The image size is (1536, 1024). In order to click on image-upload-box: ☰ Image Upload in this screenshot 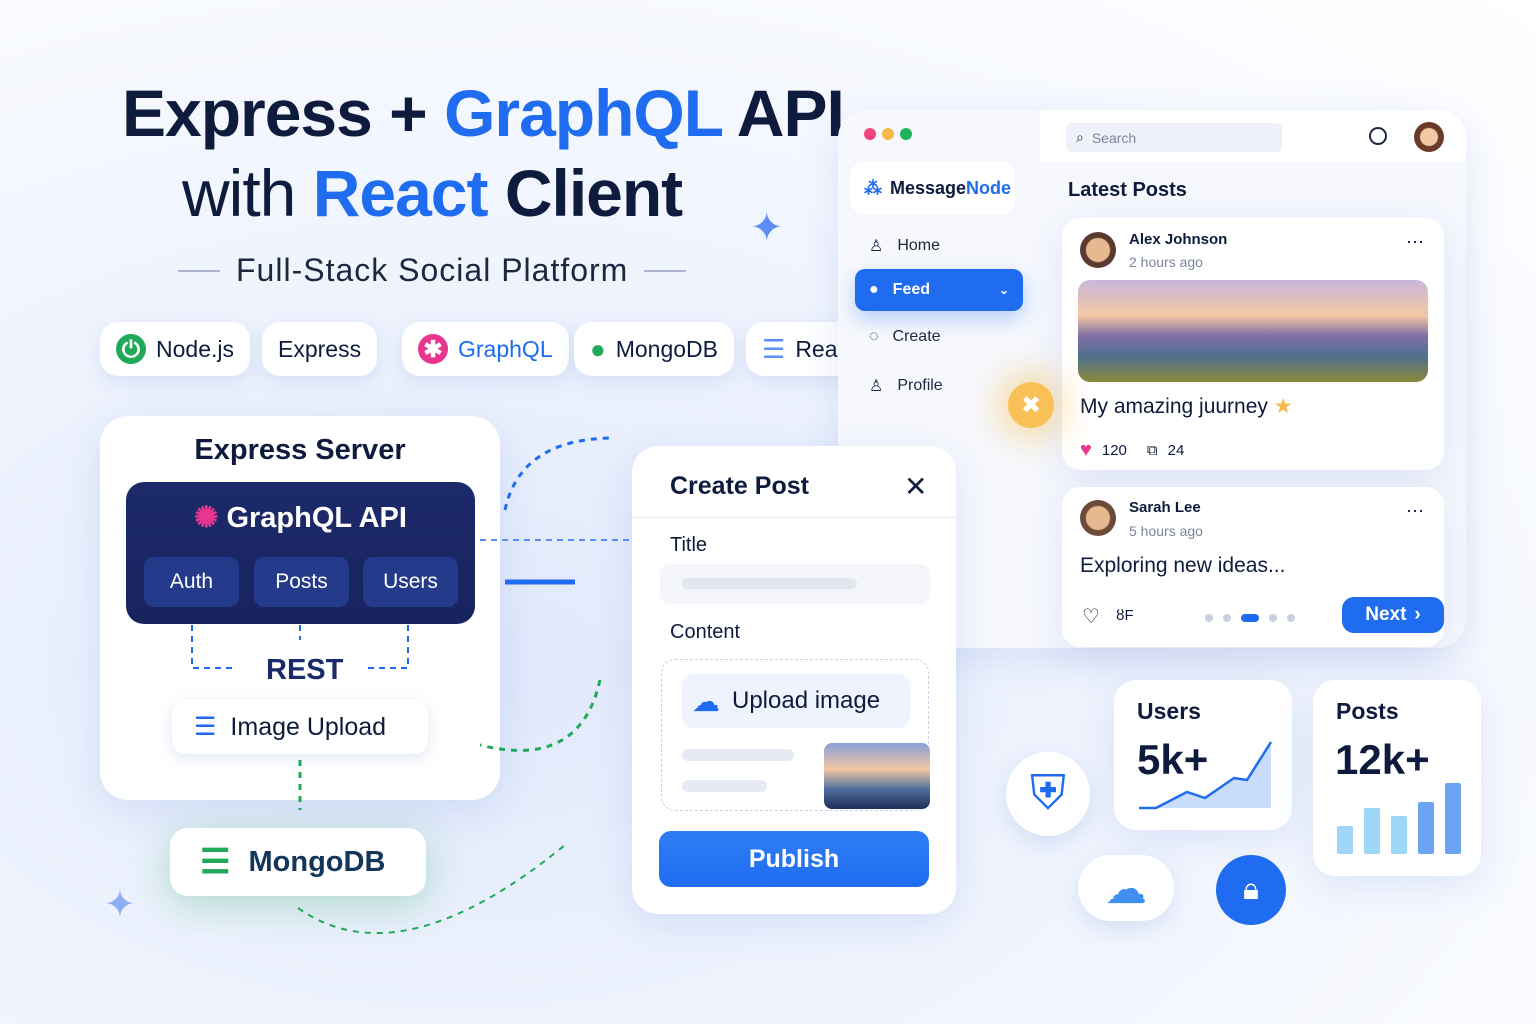, I will do `click(300, 727)`.